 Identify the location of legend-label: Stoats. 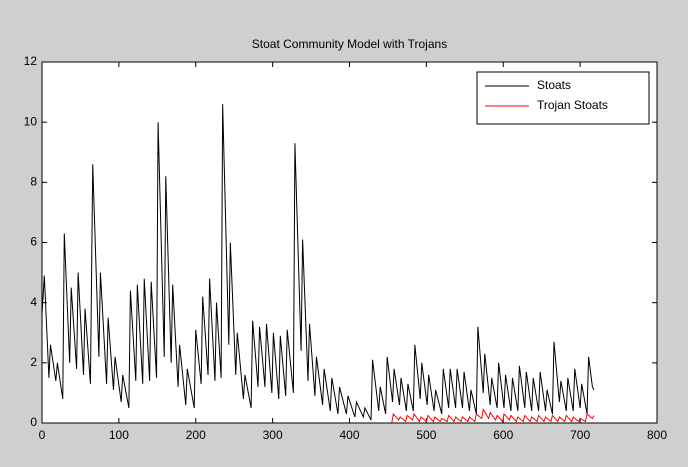
(554, 85).